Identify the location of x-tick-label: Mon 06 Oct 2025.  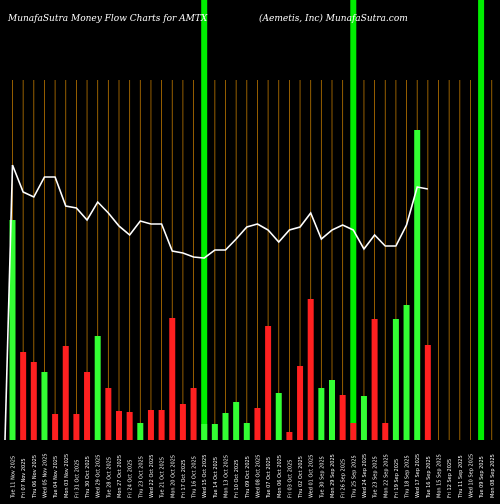
(280, 476).